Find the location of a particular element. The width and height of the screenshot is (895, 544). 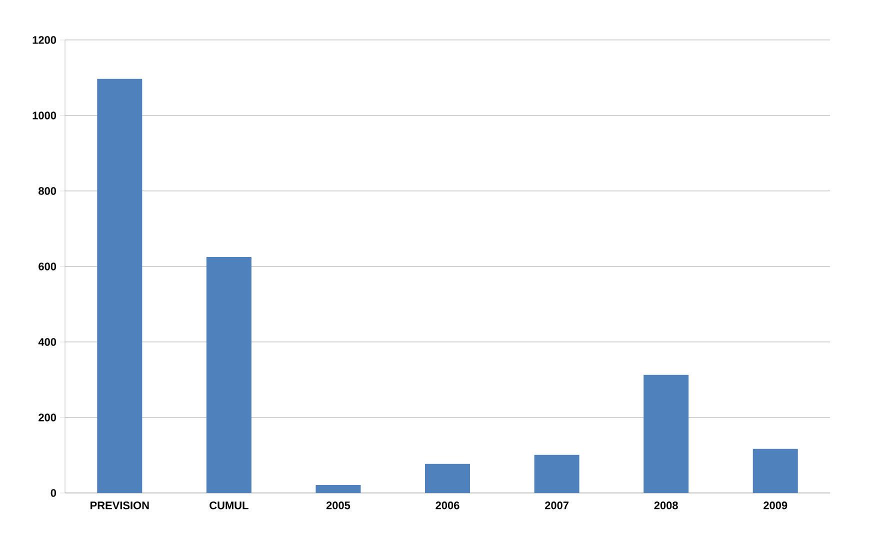

y-tick-label: 800 is located at coordinates (47, 191).